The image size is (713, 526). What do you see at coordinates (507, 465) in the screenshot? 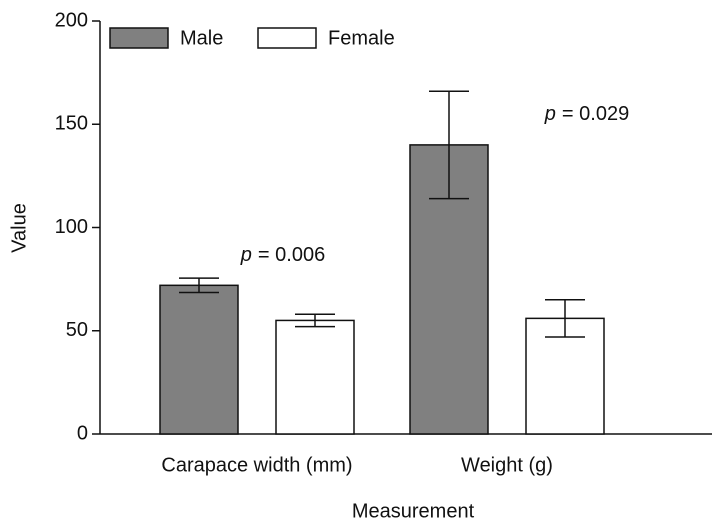
I see `x-tick-label: Weight (g)` at bounding box center [507, 465].